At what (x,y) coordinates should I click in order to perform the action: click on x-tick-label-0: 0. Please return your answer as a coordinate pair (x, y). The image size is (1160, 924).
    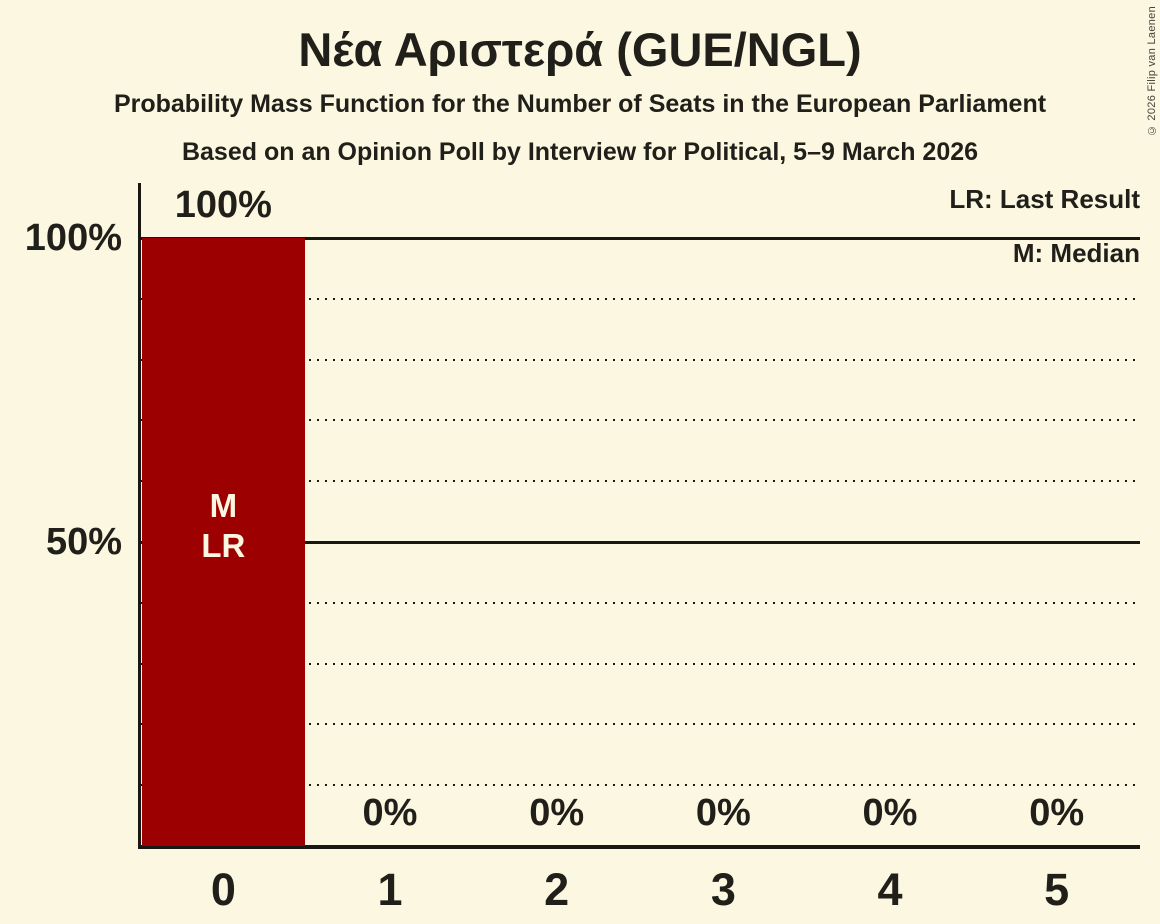
    Looking at the image, I should click on (223, 889).